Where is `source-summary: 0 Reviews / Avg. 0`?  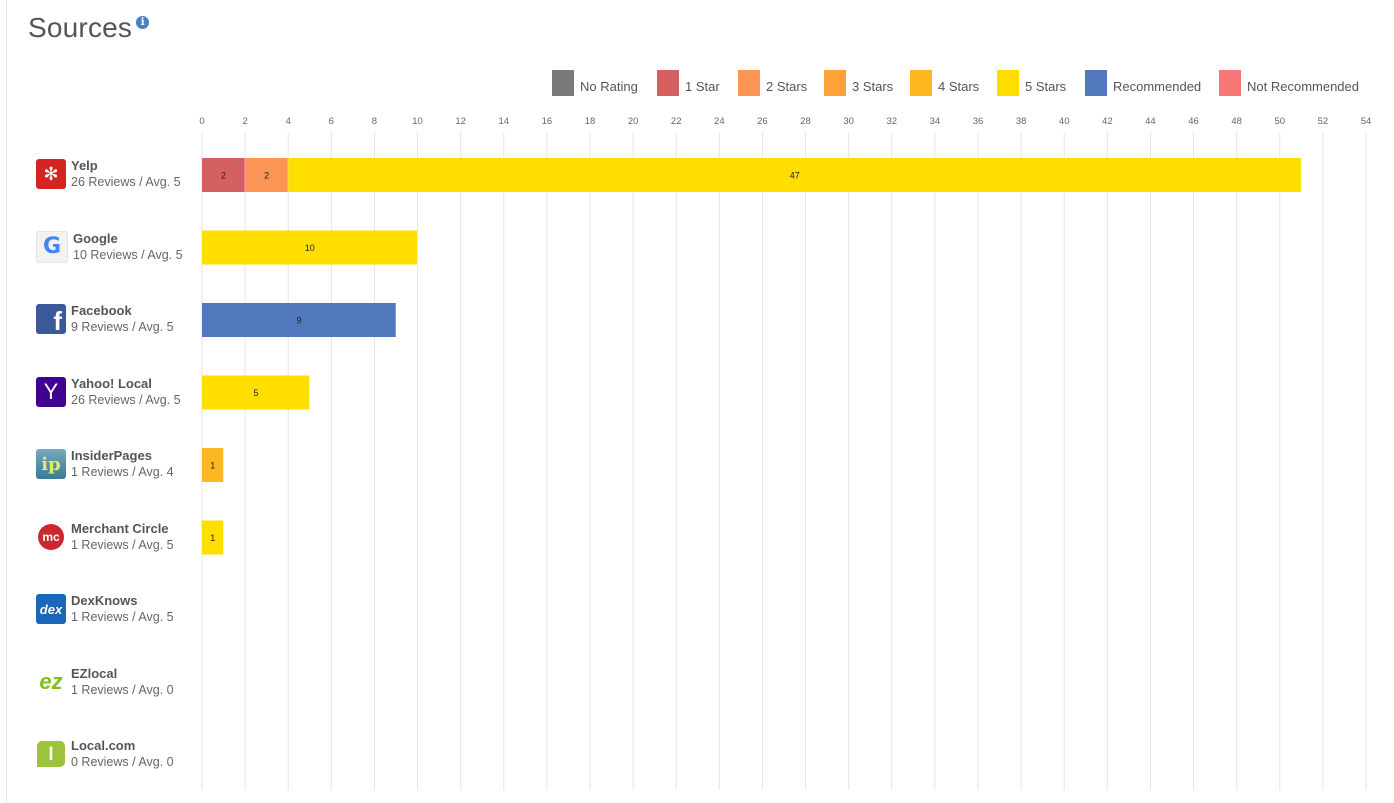 source-summary: 0 Reviews / Avg. 0 is located at coordinates (122, 762).